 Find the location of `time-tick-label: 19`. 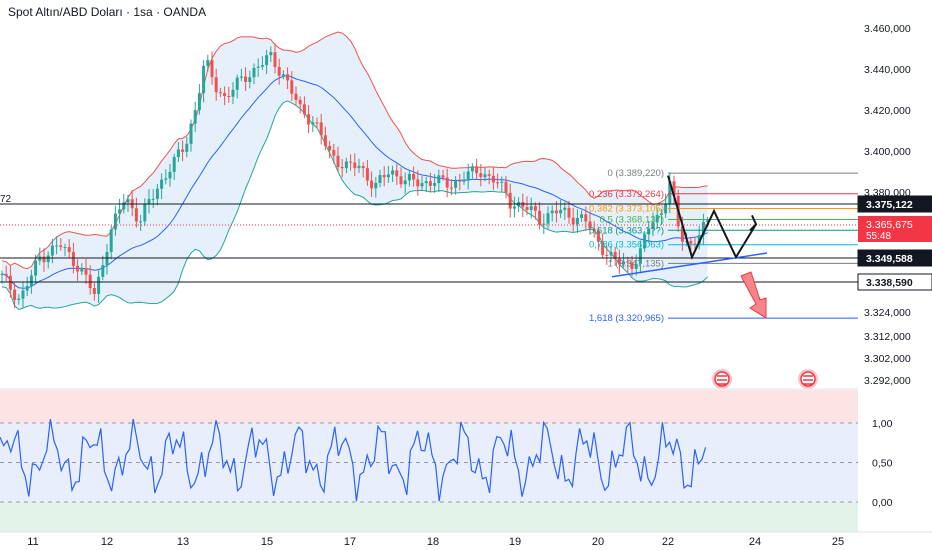

time-tick-label: 19 is located at coordinates (515, 542).